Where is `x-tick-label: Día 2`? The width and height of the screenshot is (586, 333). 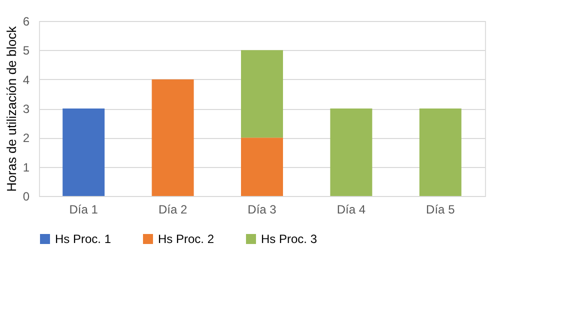 x-tick-label: Día 2 is located at coordinates (173, 209).